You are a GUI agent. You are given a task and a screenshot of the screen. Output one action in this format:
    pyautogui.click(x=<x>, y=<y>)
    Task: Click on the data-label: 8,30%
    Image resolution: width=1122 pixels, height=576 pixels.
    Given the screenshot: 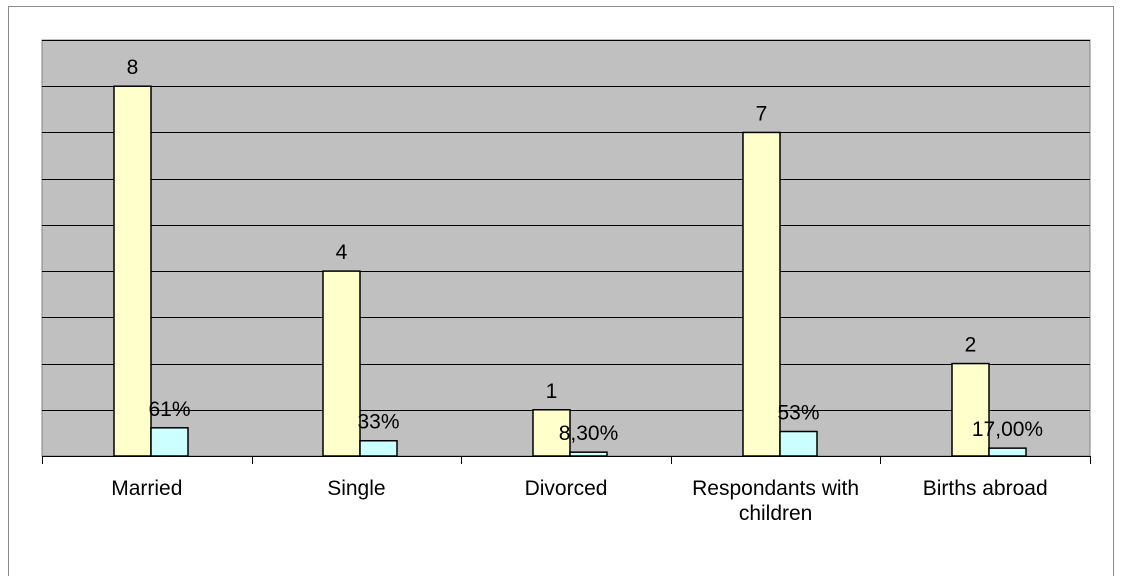 What is the action you would take?
    pyautogui.click(x=589, y=433)
    